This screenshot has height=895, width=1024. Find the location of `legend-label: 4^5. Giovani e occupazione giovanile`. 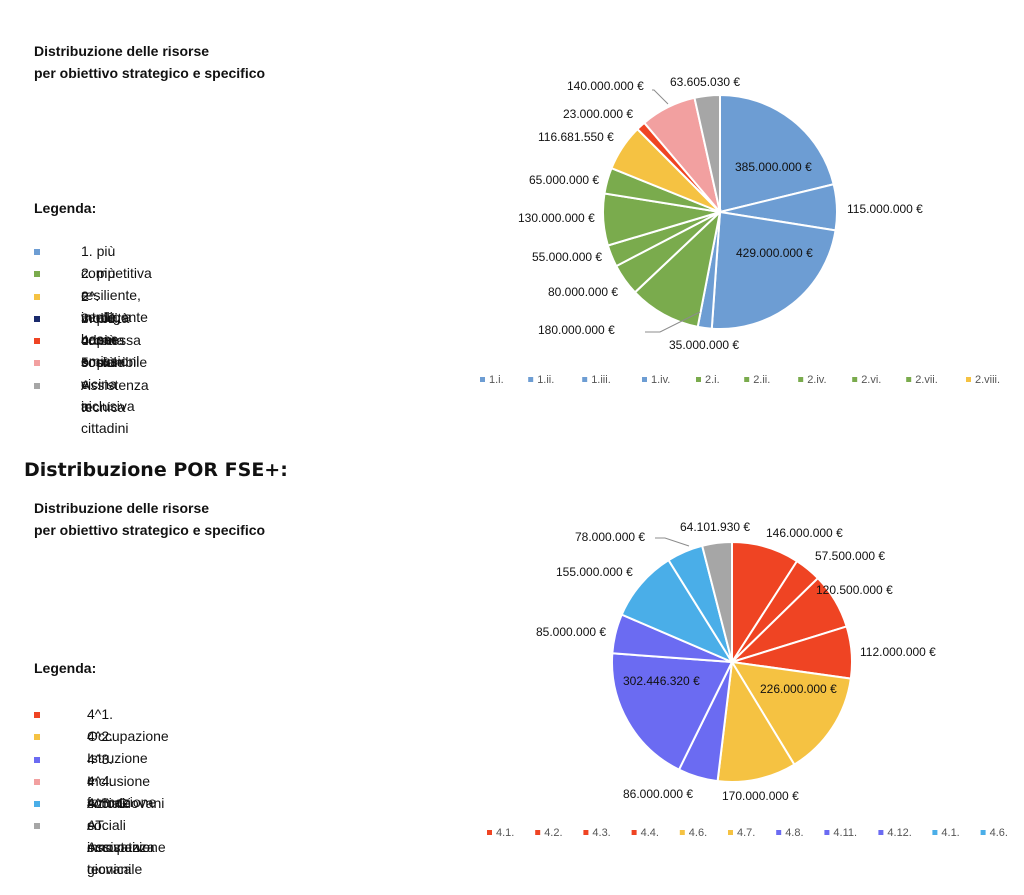

legend-label: 4^5. Giovani e occupazione giovanile is located at coordinates (126, 836).